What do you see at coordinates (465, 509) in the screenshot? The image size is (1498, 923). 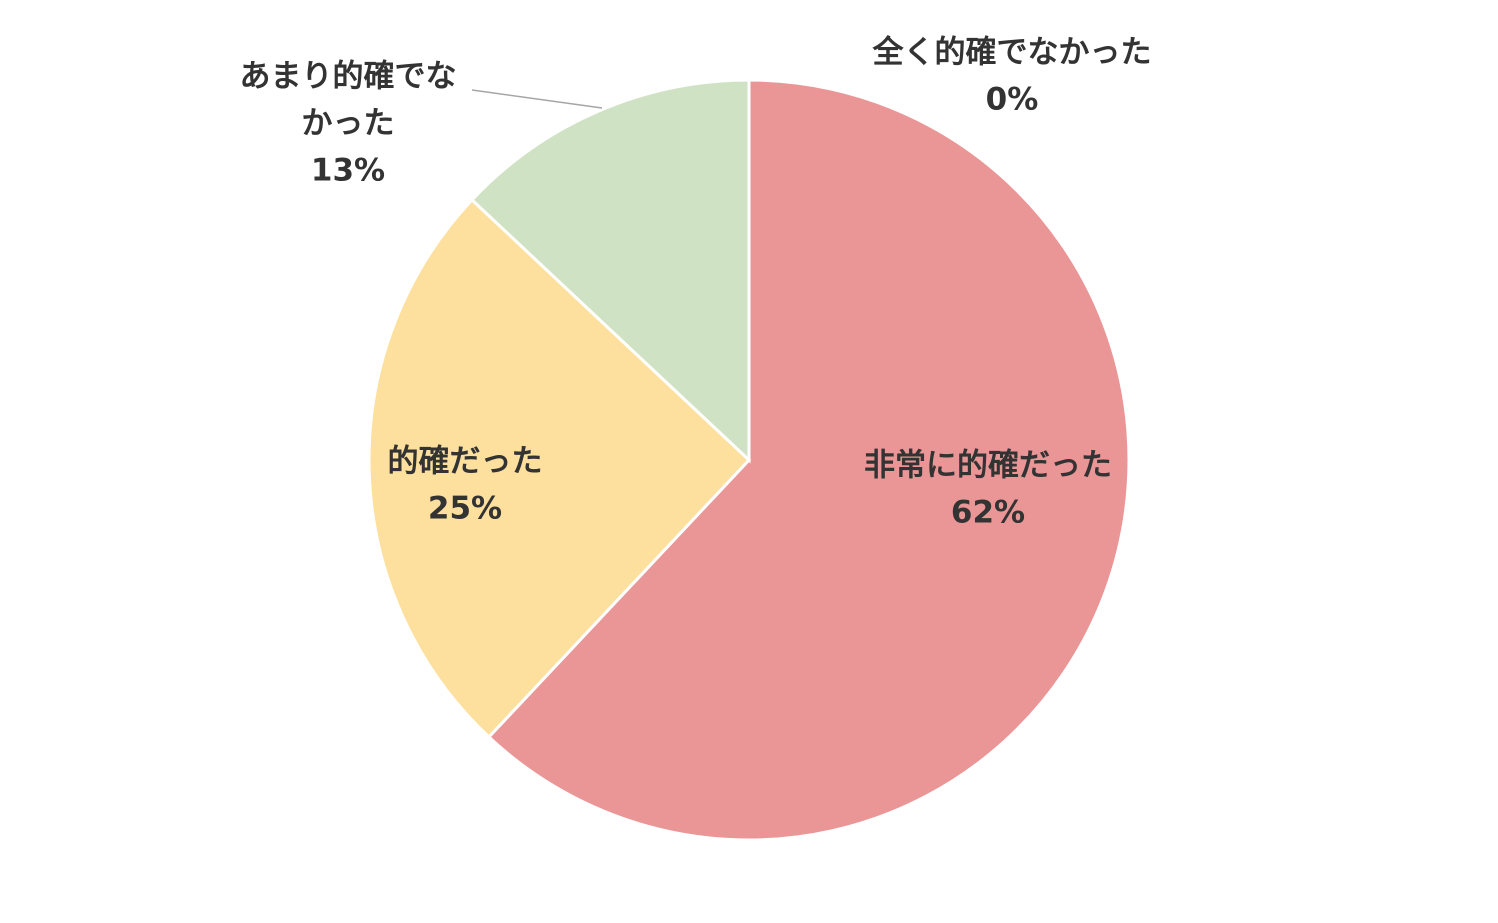 I see `data-label-percent-2: 25%` at bounding box center [465, 509].